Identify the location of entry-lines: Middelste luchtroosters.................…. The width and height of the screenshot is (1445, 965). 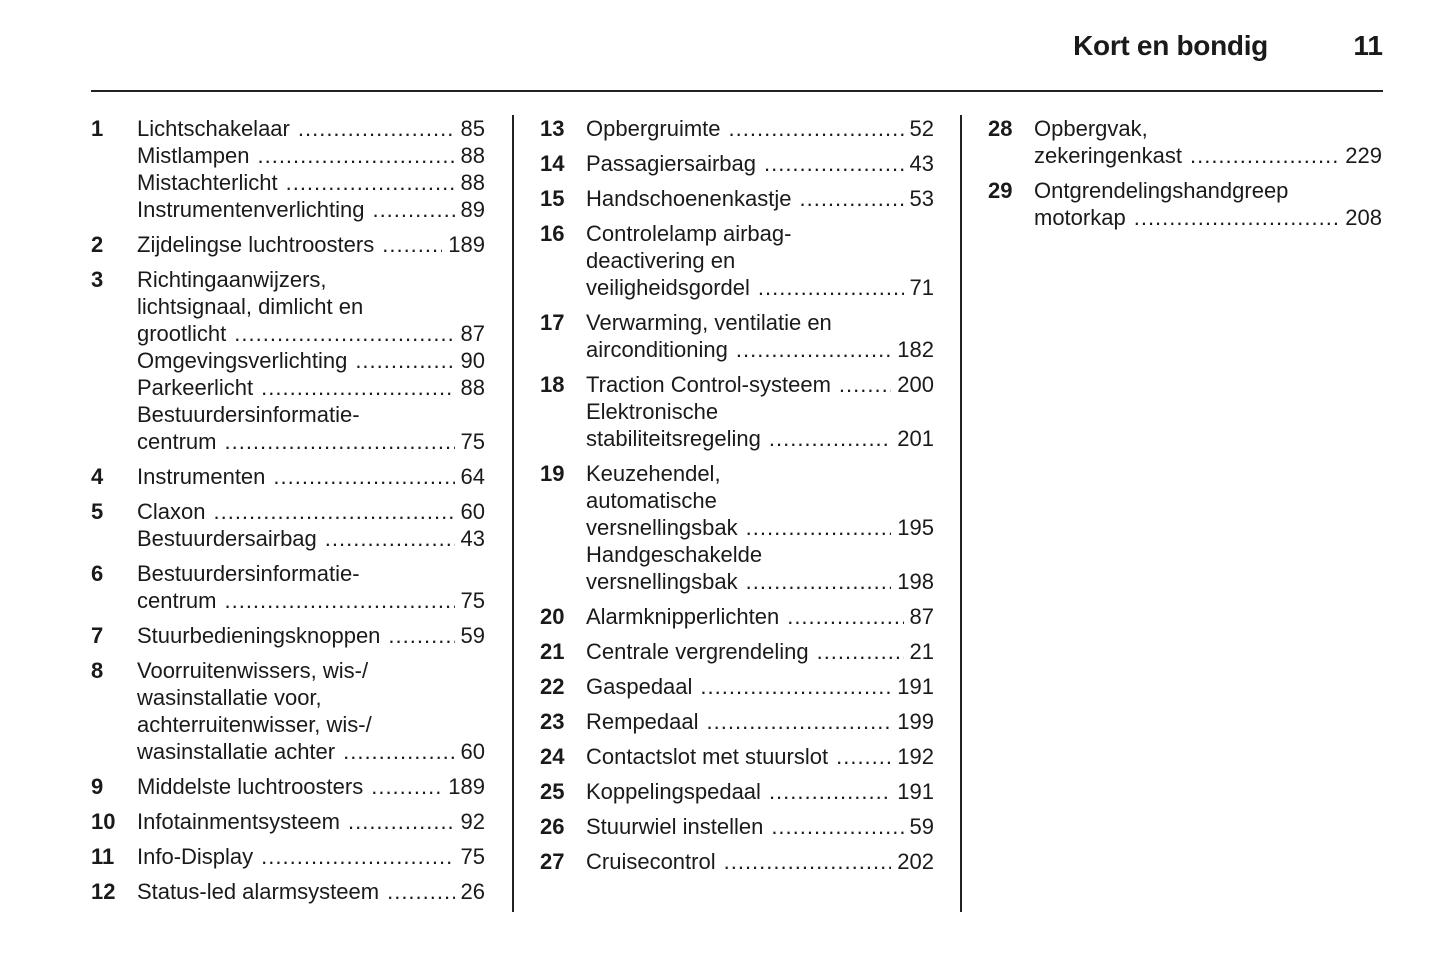
(311, 786).